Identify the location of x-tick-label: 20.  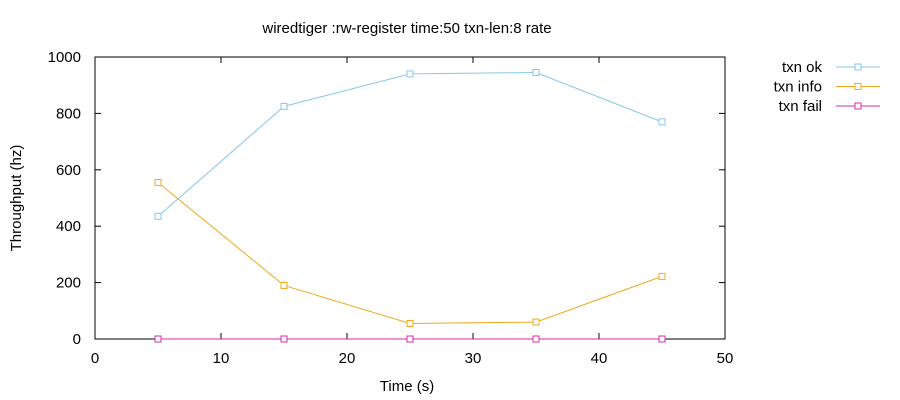
(347, 358).